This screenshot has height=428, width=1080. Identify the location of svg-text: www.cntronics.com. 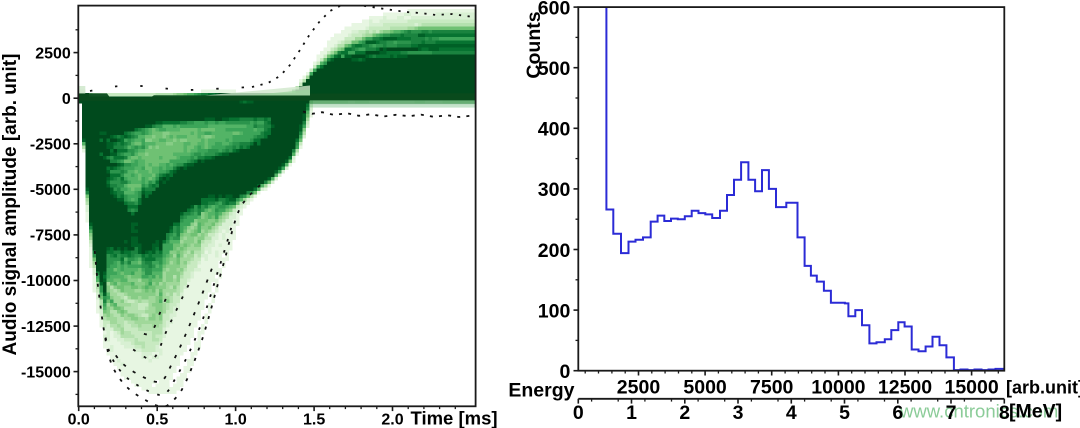
(978, 411).